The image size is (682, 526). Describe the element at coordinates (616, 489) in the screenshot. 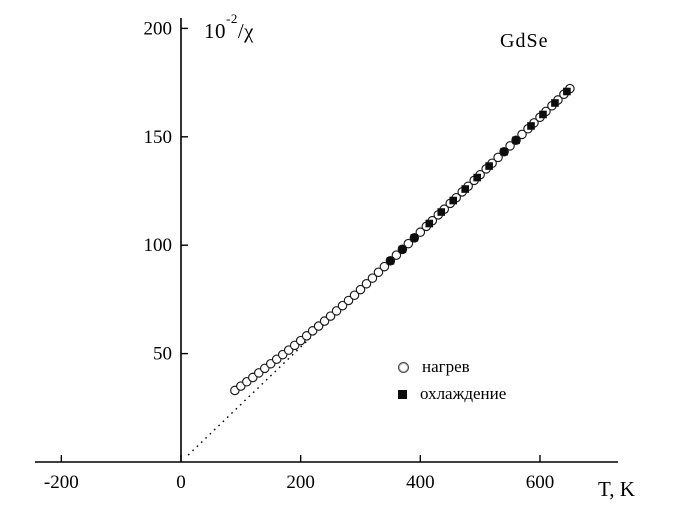

I see `x-axis-label: T, K` at that location.